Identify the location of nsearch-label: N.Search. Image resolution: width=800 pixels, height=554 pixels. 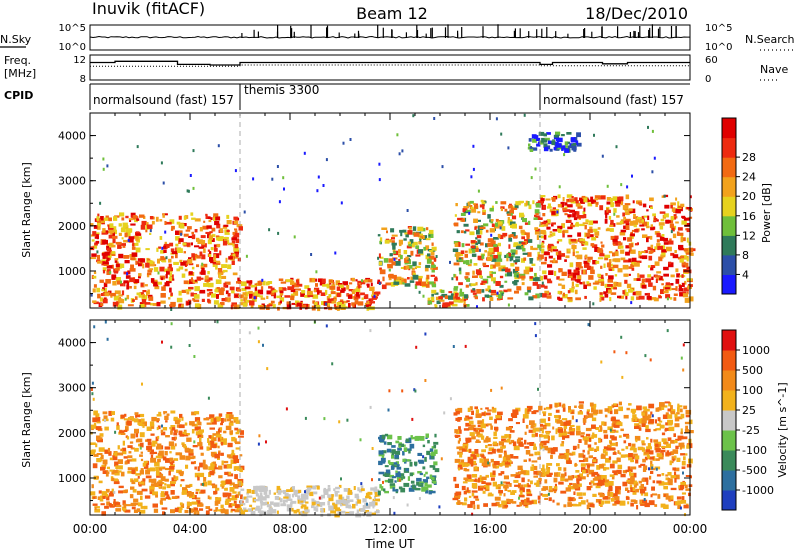
(770, 39).